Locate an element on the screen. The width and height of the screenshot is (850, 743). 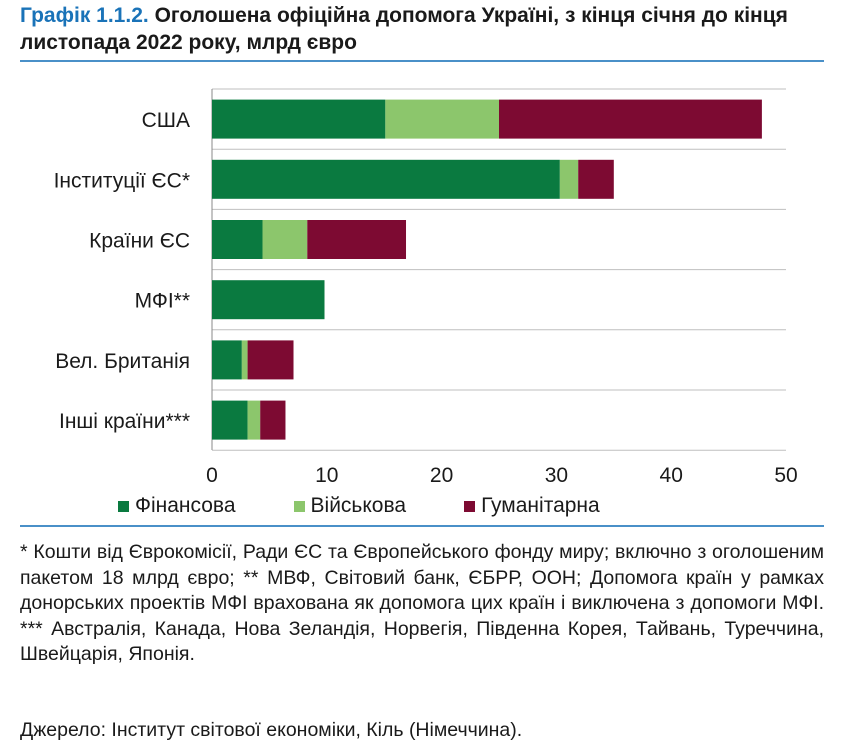
legend-item: Фінансова is located at coordinates (177, 506).